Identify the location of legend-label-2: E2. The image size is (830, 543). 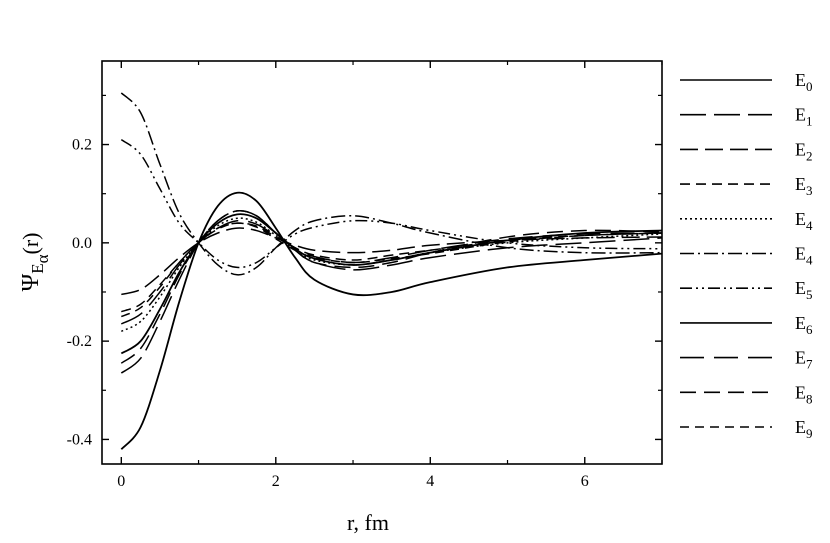
(804, 151).